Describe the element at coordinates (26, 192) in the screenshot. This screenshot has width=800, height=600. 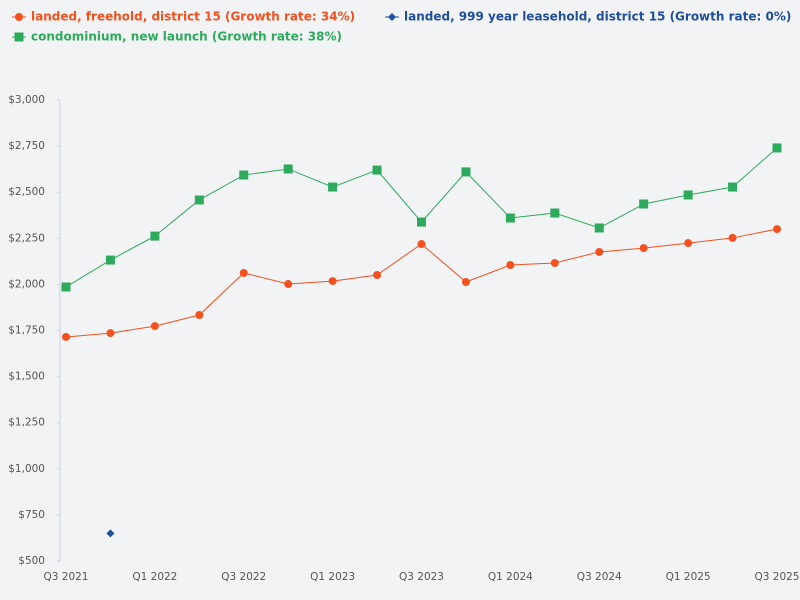
I see `y-tick-label: $2,500` at that location.